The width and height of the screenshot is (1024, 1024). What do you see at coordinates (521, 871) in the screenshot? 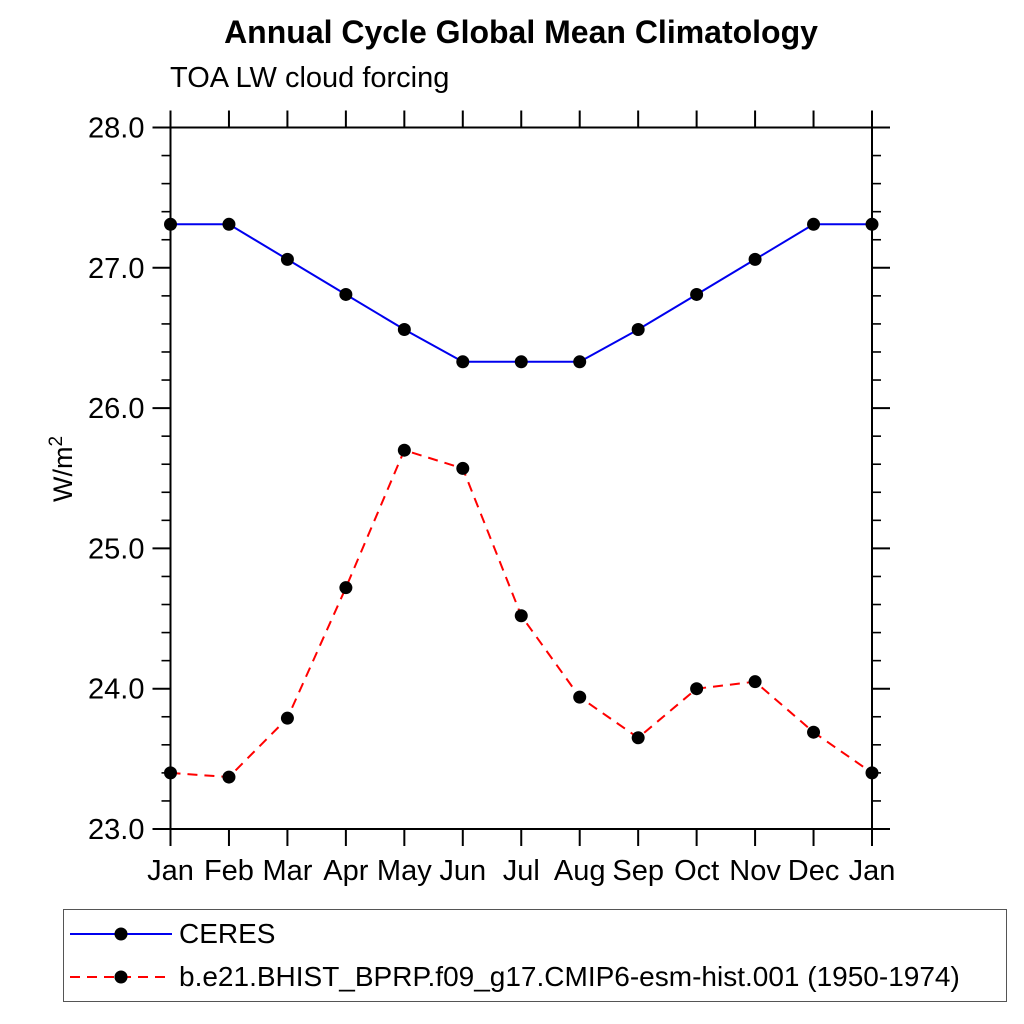
I see `x-tick-label: Jul` at bounding box center [521, 871].